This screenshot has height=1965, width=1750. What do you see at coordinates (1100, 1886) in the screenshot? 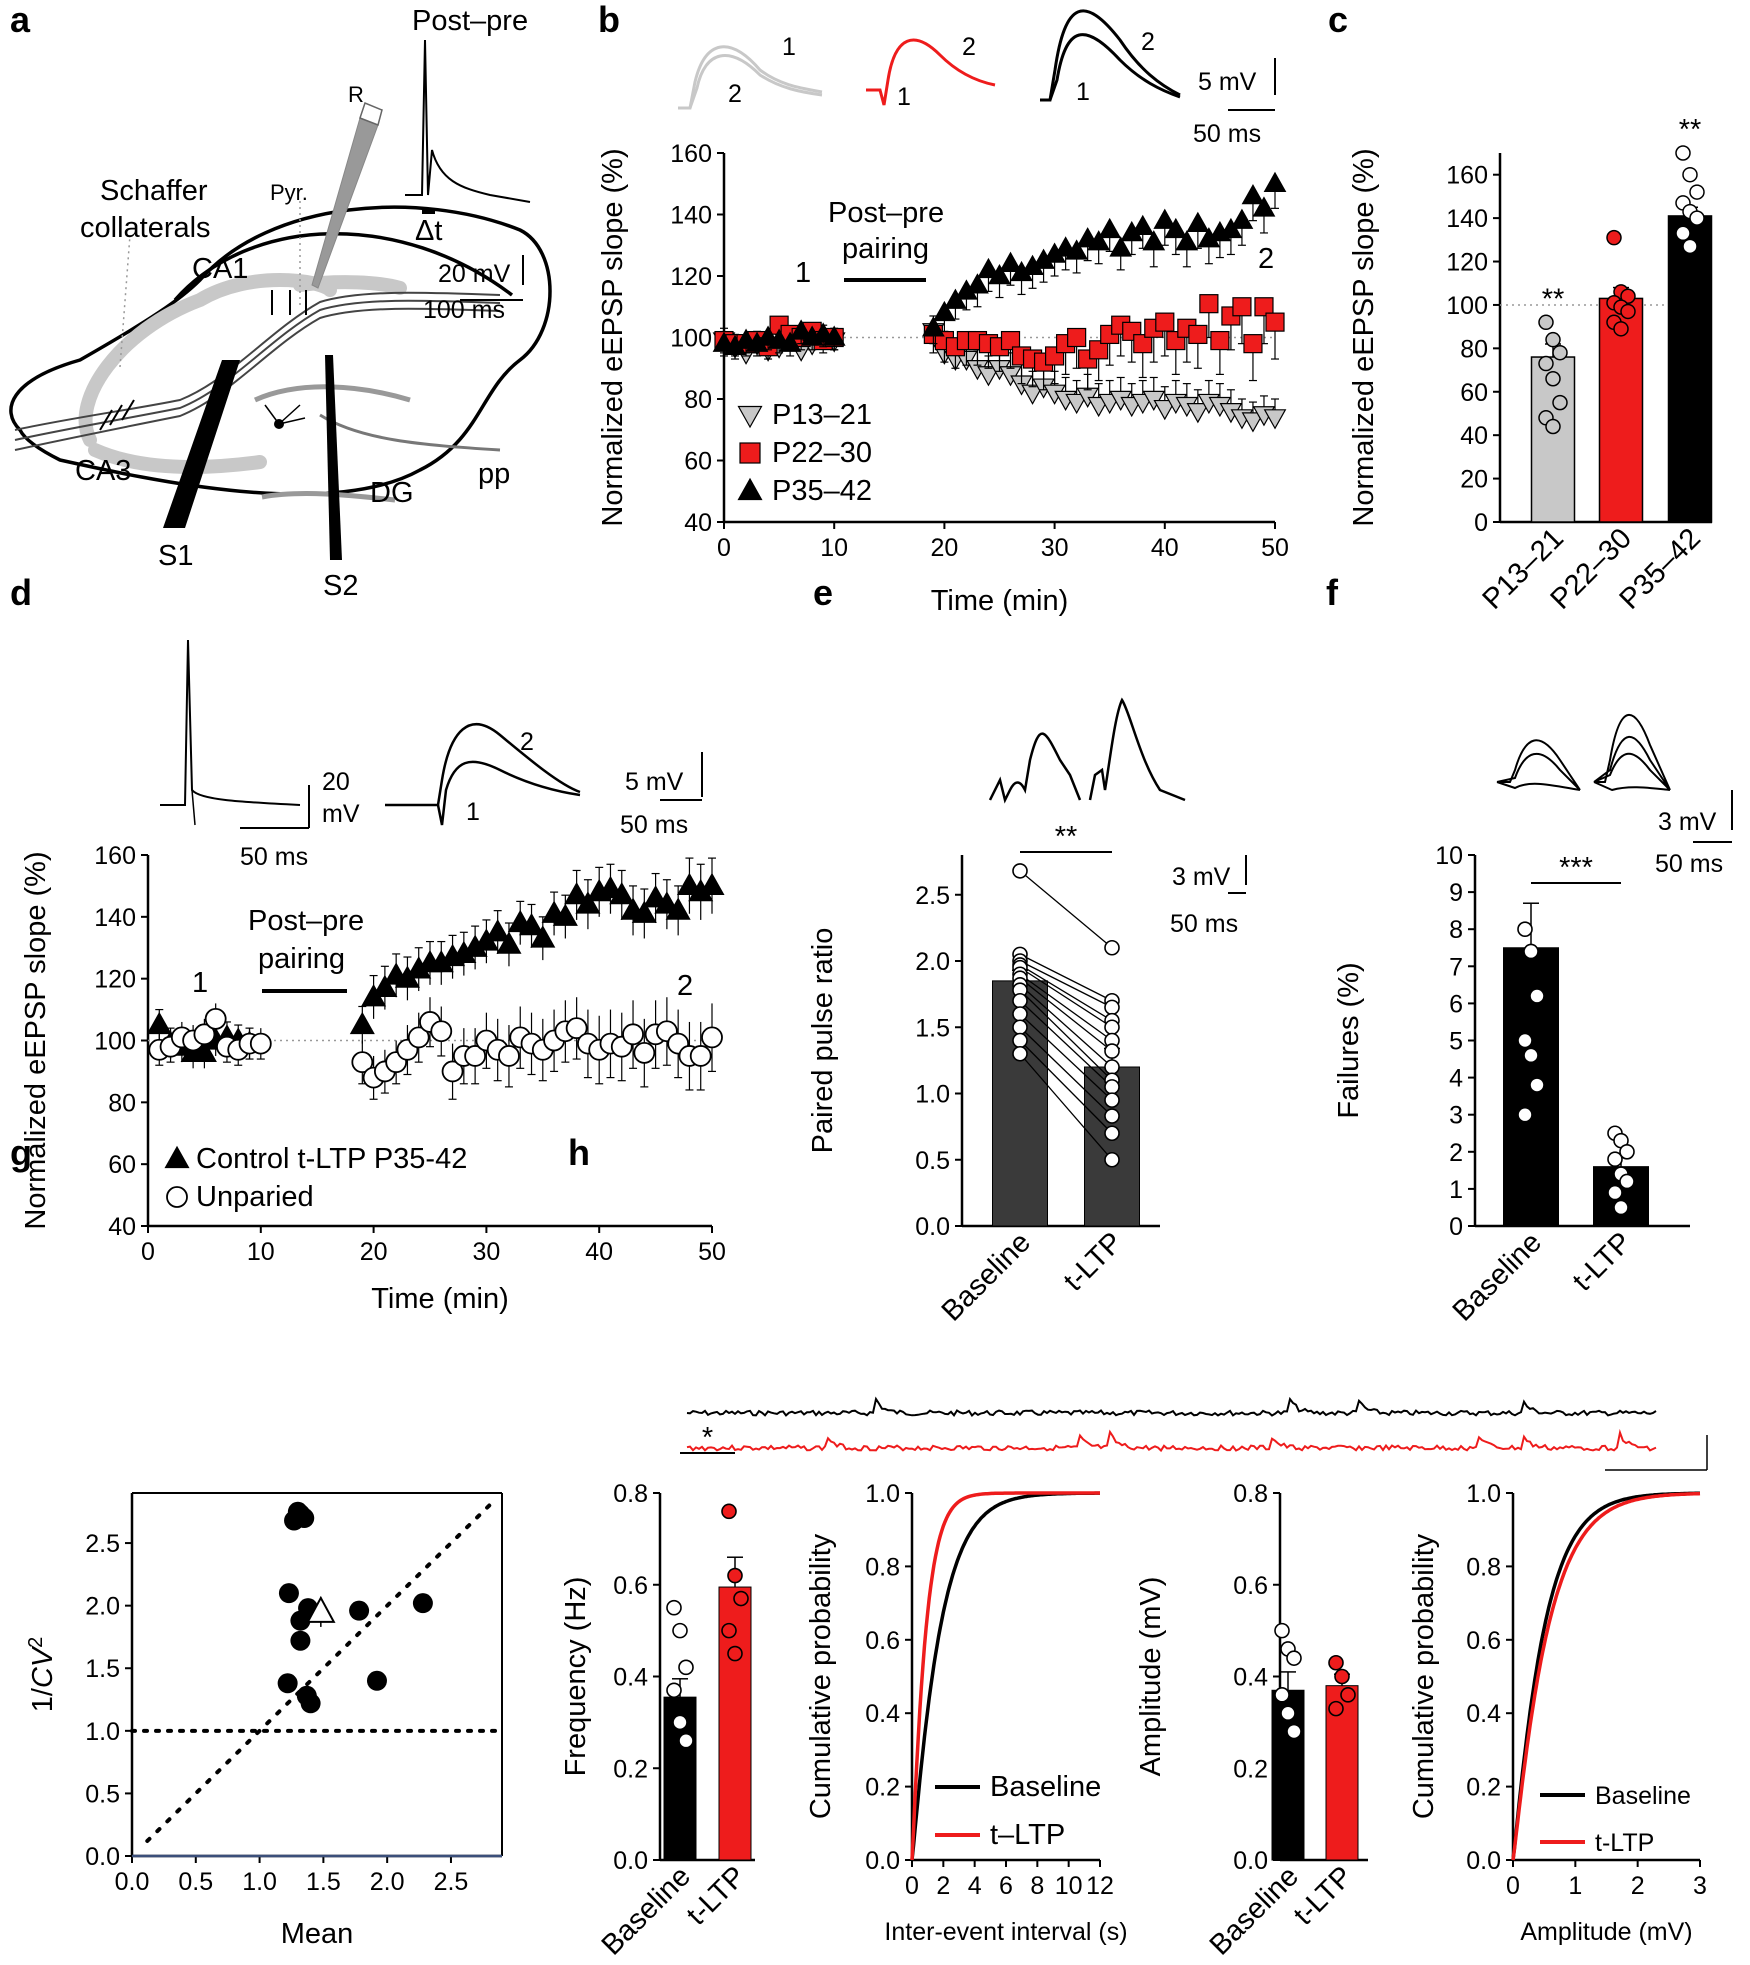
I see `h2-x-tick-label: 12` at bounding box center [1100, 1886].